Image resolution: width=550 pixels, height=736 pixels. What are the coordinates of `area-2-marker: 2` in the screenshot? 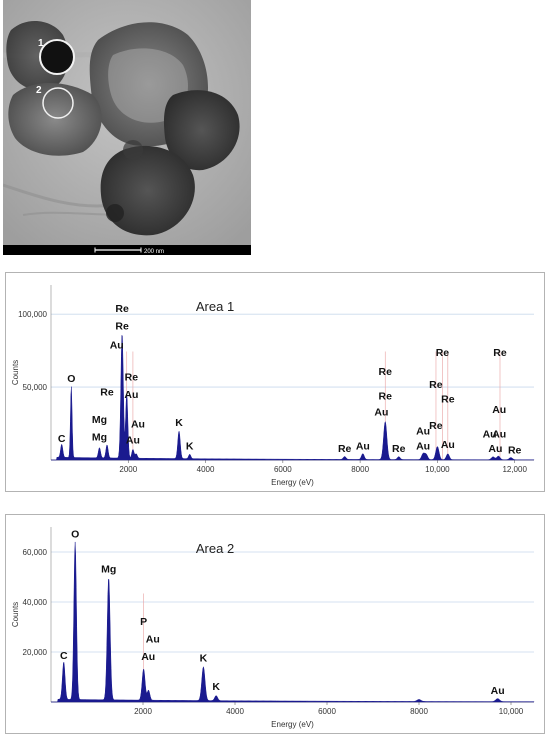 It's located at (39, 90).